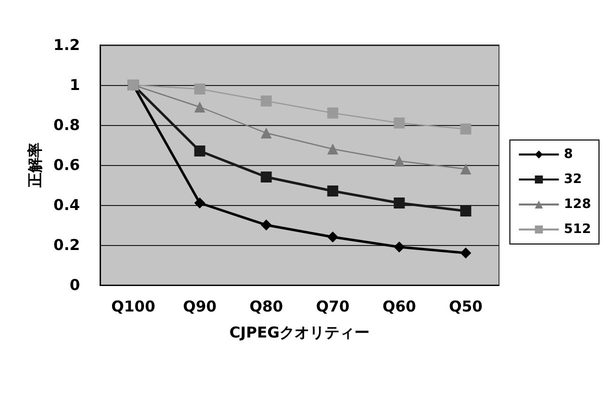 This screenshot has height=400, width=609. Describe the element at coordinates (333, 307) in the screenshot. I see `x-tick-label: Q70` at that location.